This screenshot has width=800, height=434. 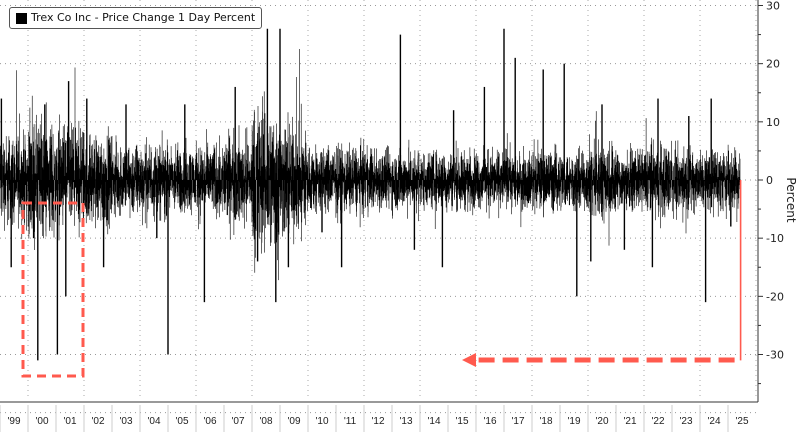 I want to click on x-tick-label: '05, so click(x=181, y=421).